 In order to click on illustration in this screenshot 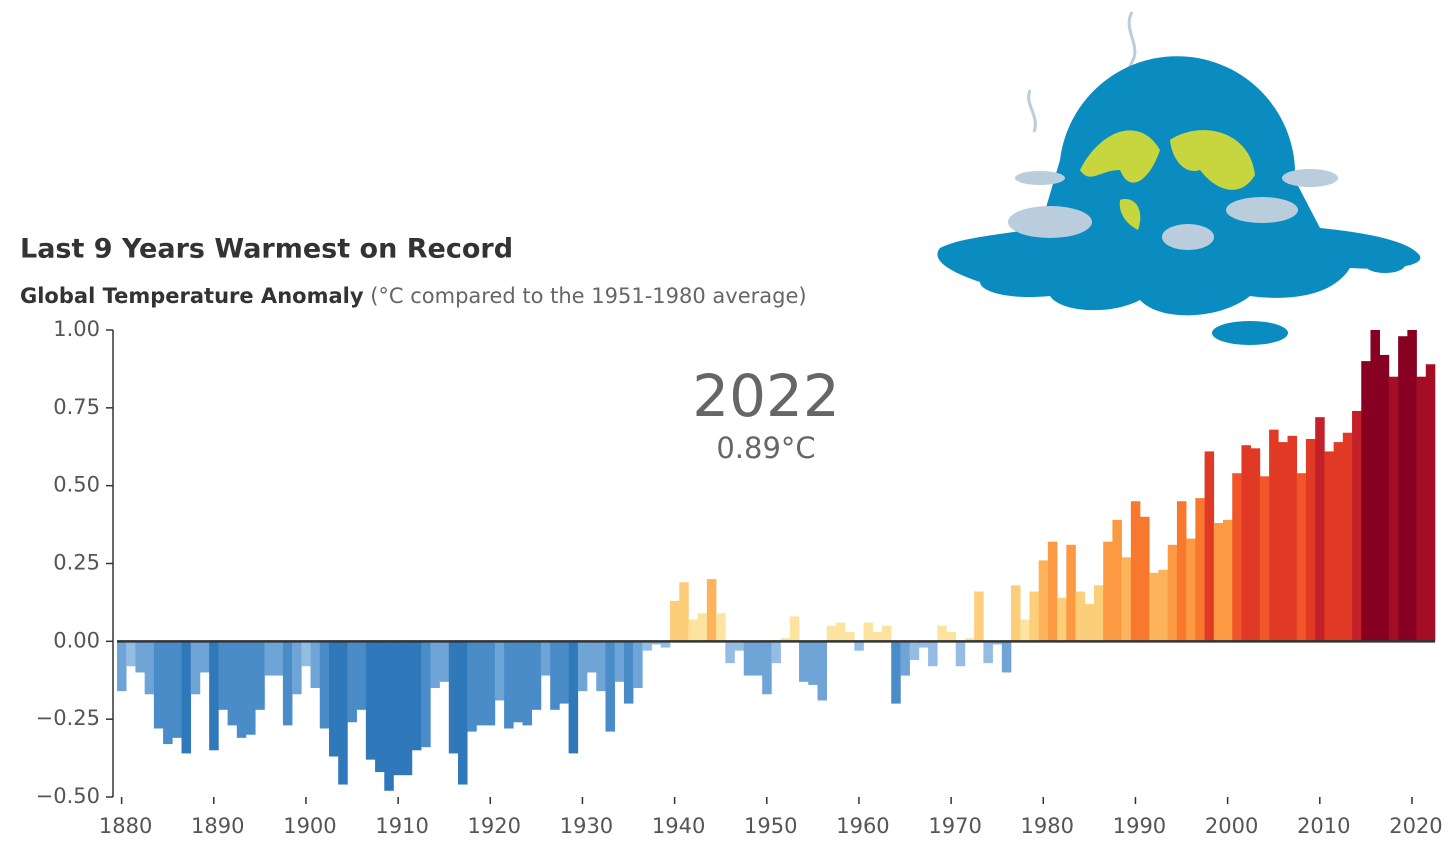, I will do `click(1179, 178)`.